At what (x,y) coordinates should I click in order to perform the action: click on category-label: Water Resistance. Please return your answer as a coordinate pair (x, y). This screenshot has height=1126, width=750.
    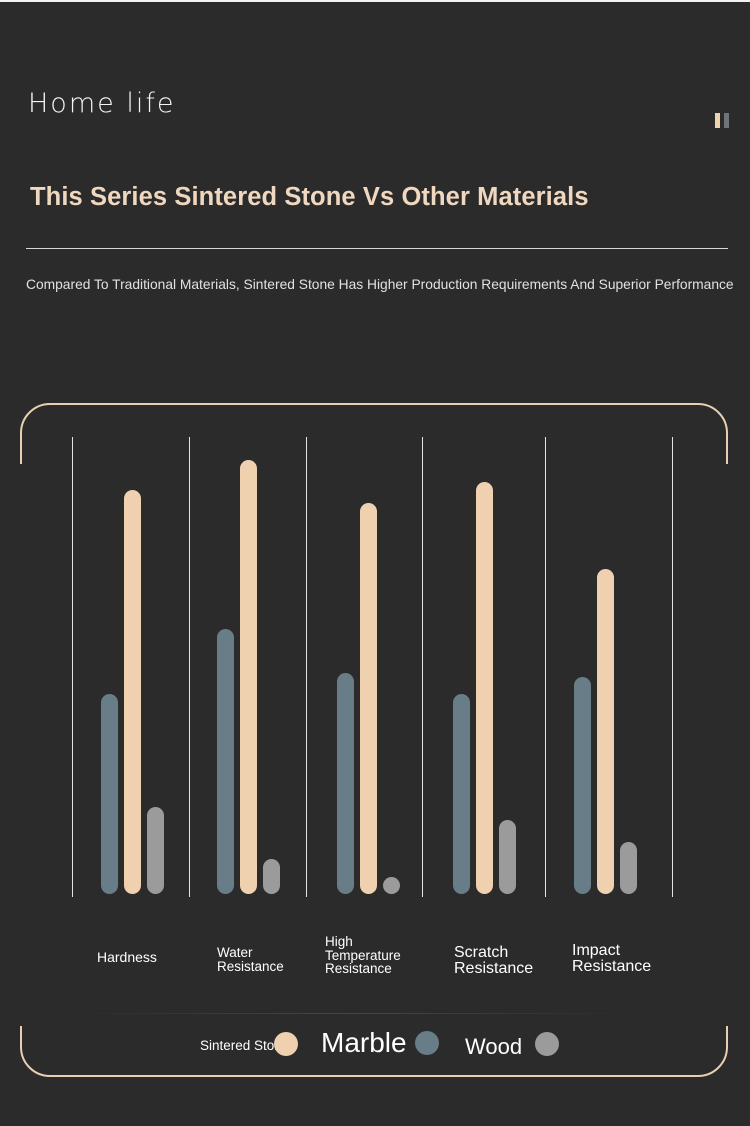
    Looking at the image, I should click on (250, 959).